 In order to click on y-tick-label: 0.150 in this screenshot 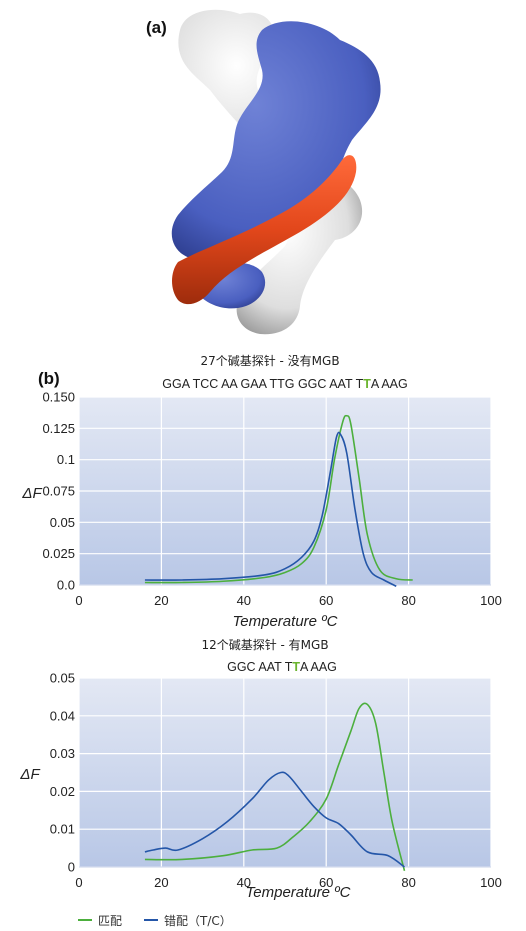, I will do `click(58, 397)`.